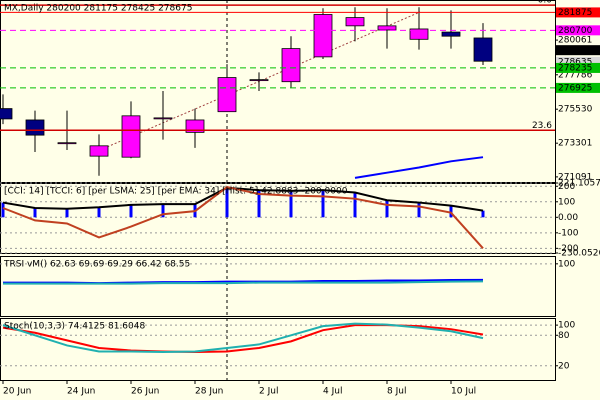  Describe the element at coordinates (575, 144) in the screenshot. I see `y-tick-label: 273301` at that location.